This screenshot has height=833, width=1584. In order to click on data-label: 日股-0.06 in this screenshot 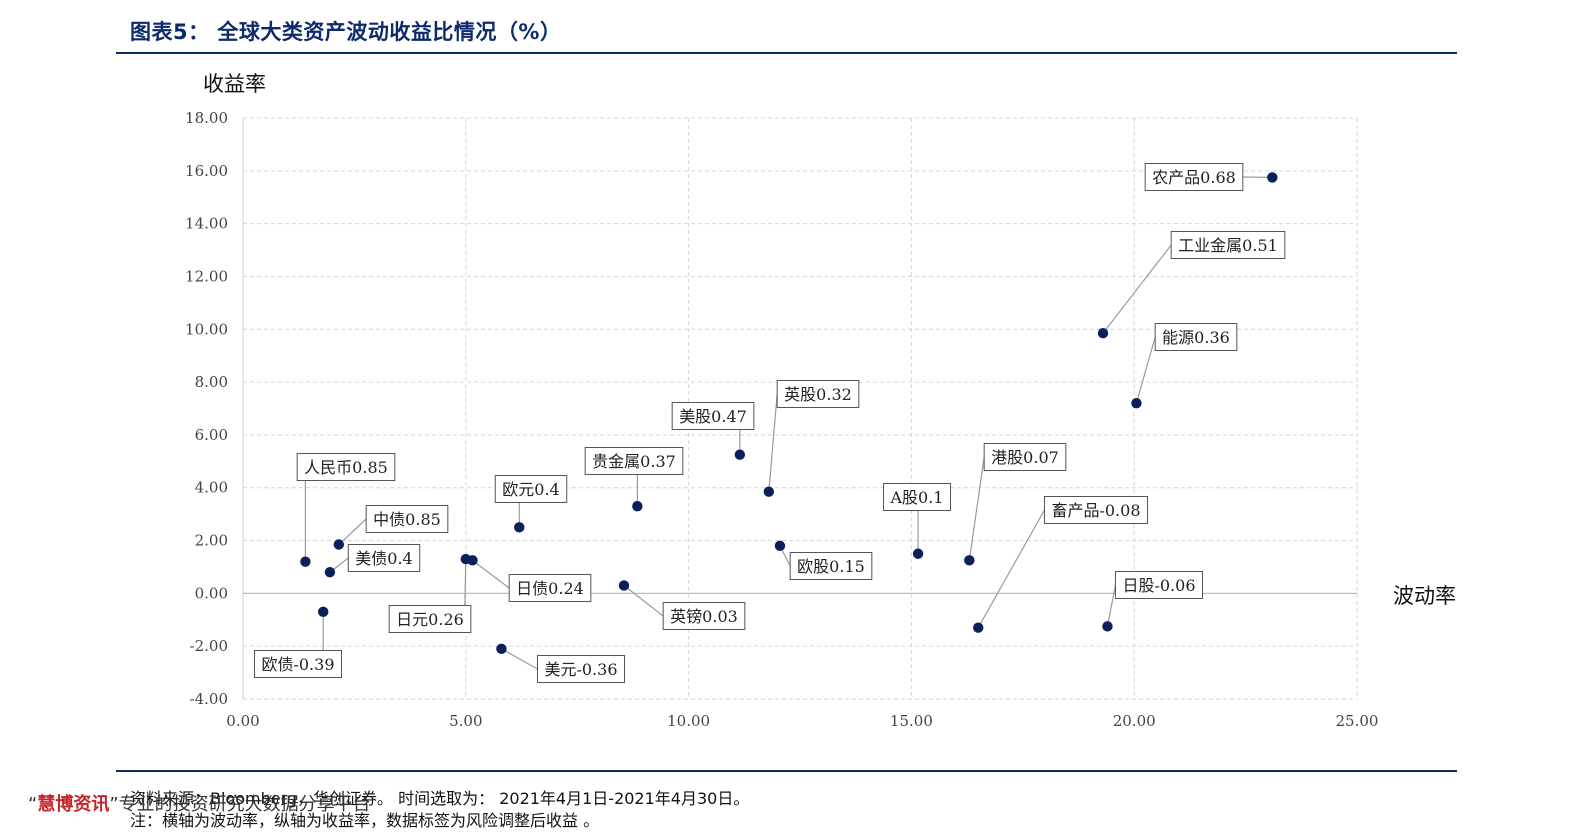, I will do `click(1158, 585)`.